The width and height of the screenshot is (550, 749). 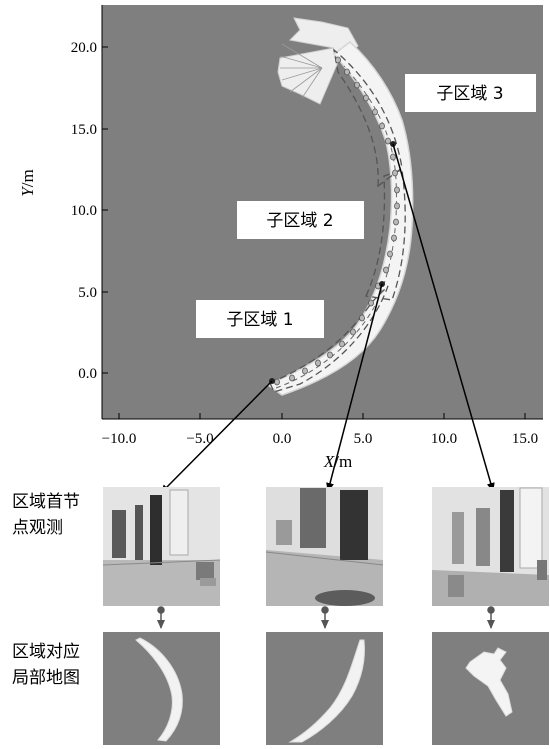 I want to click on row-label-local-map-line1: 区域对应, so click(x=46, y=652).